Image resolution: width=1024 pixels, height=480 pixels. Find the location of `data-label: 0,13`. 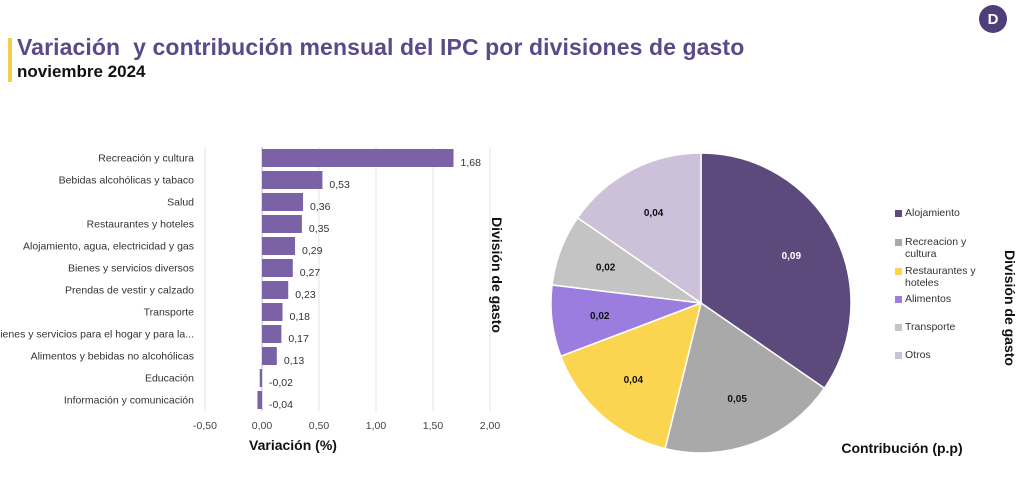

data-label: 0,13 is located at coordinates (294, 361).